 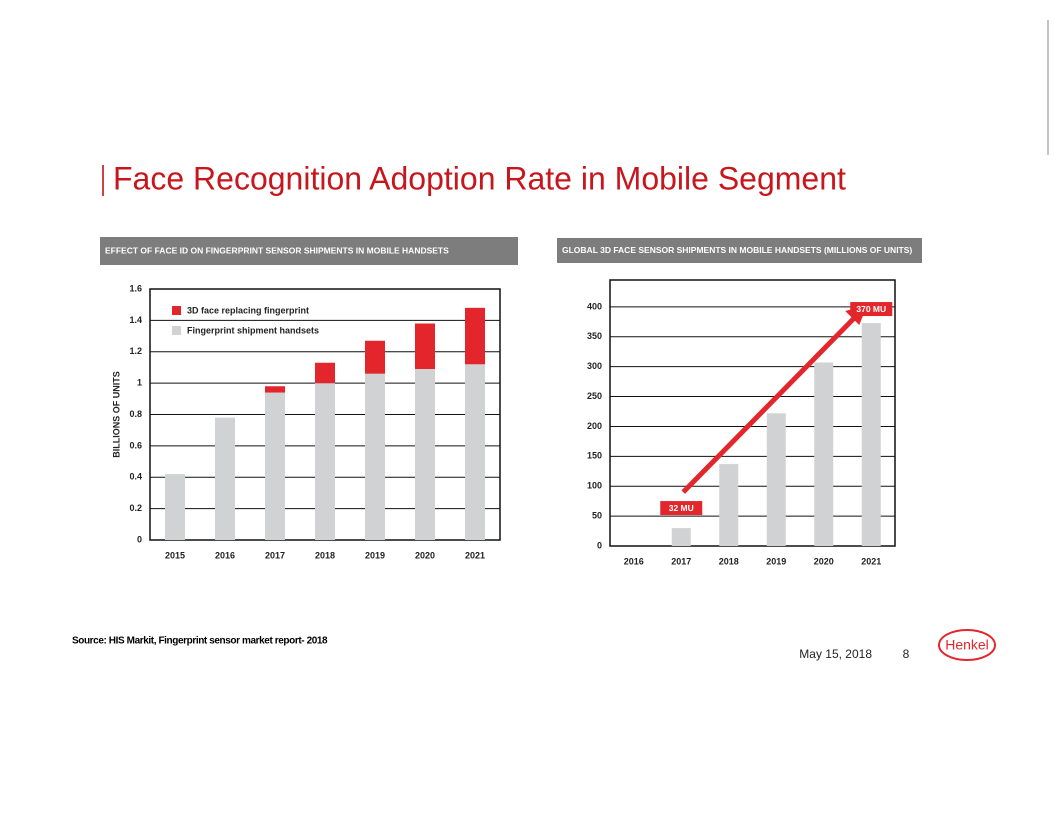 I want to click on y-tick-label: 0.2, so click(x=135, y=508).